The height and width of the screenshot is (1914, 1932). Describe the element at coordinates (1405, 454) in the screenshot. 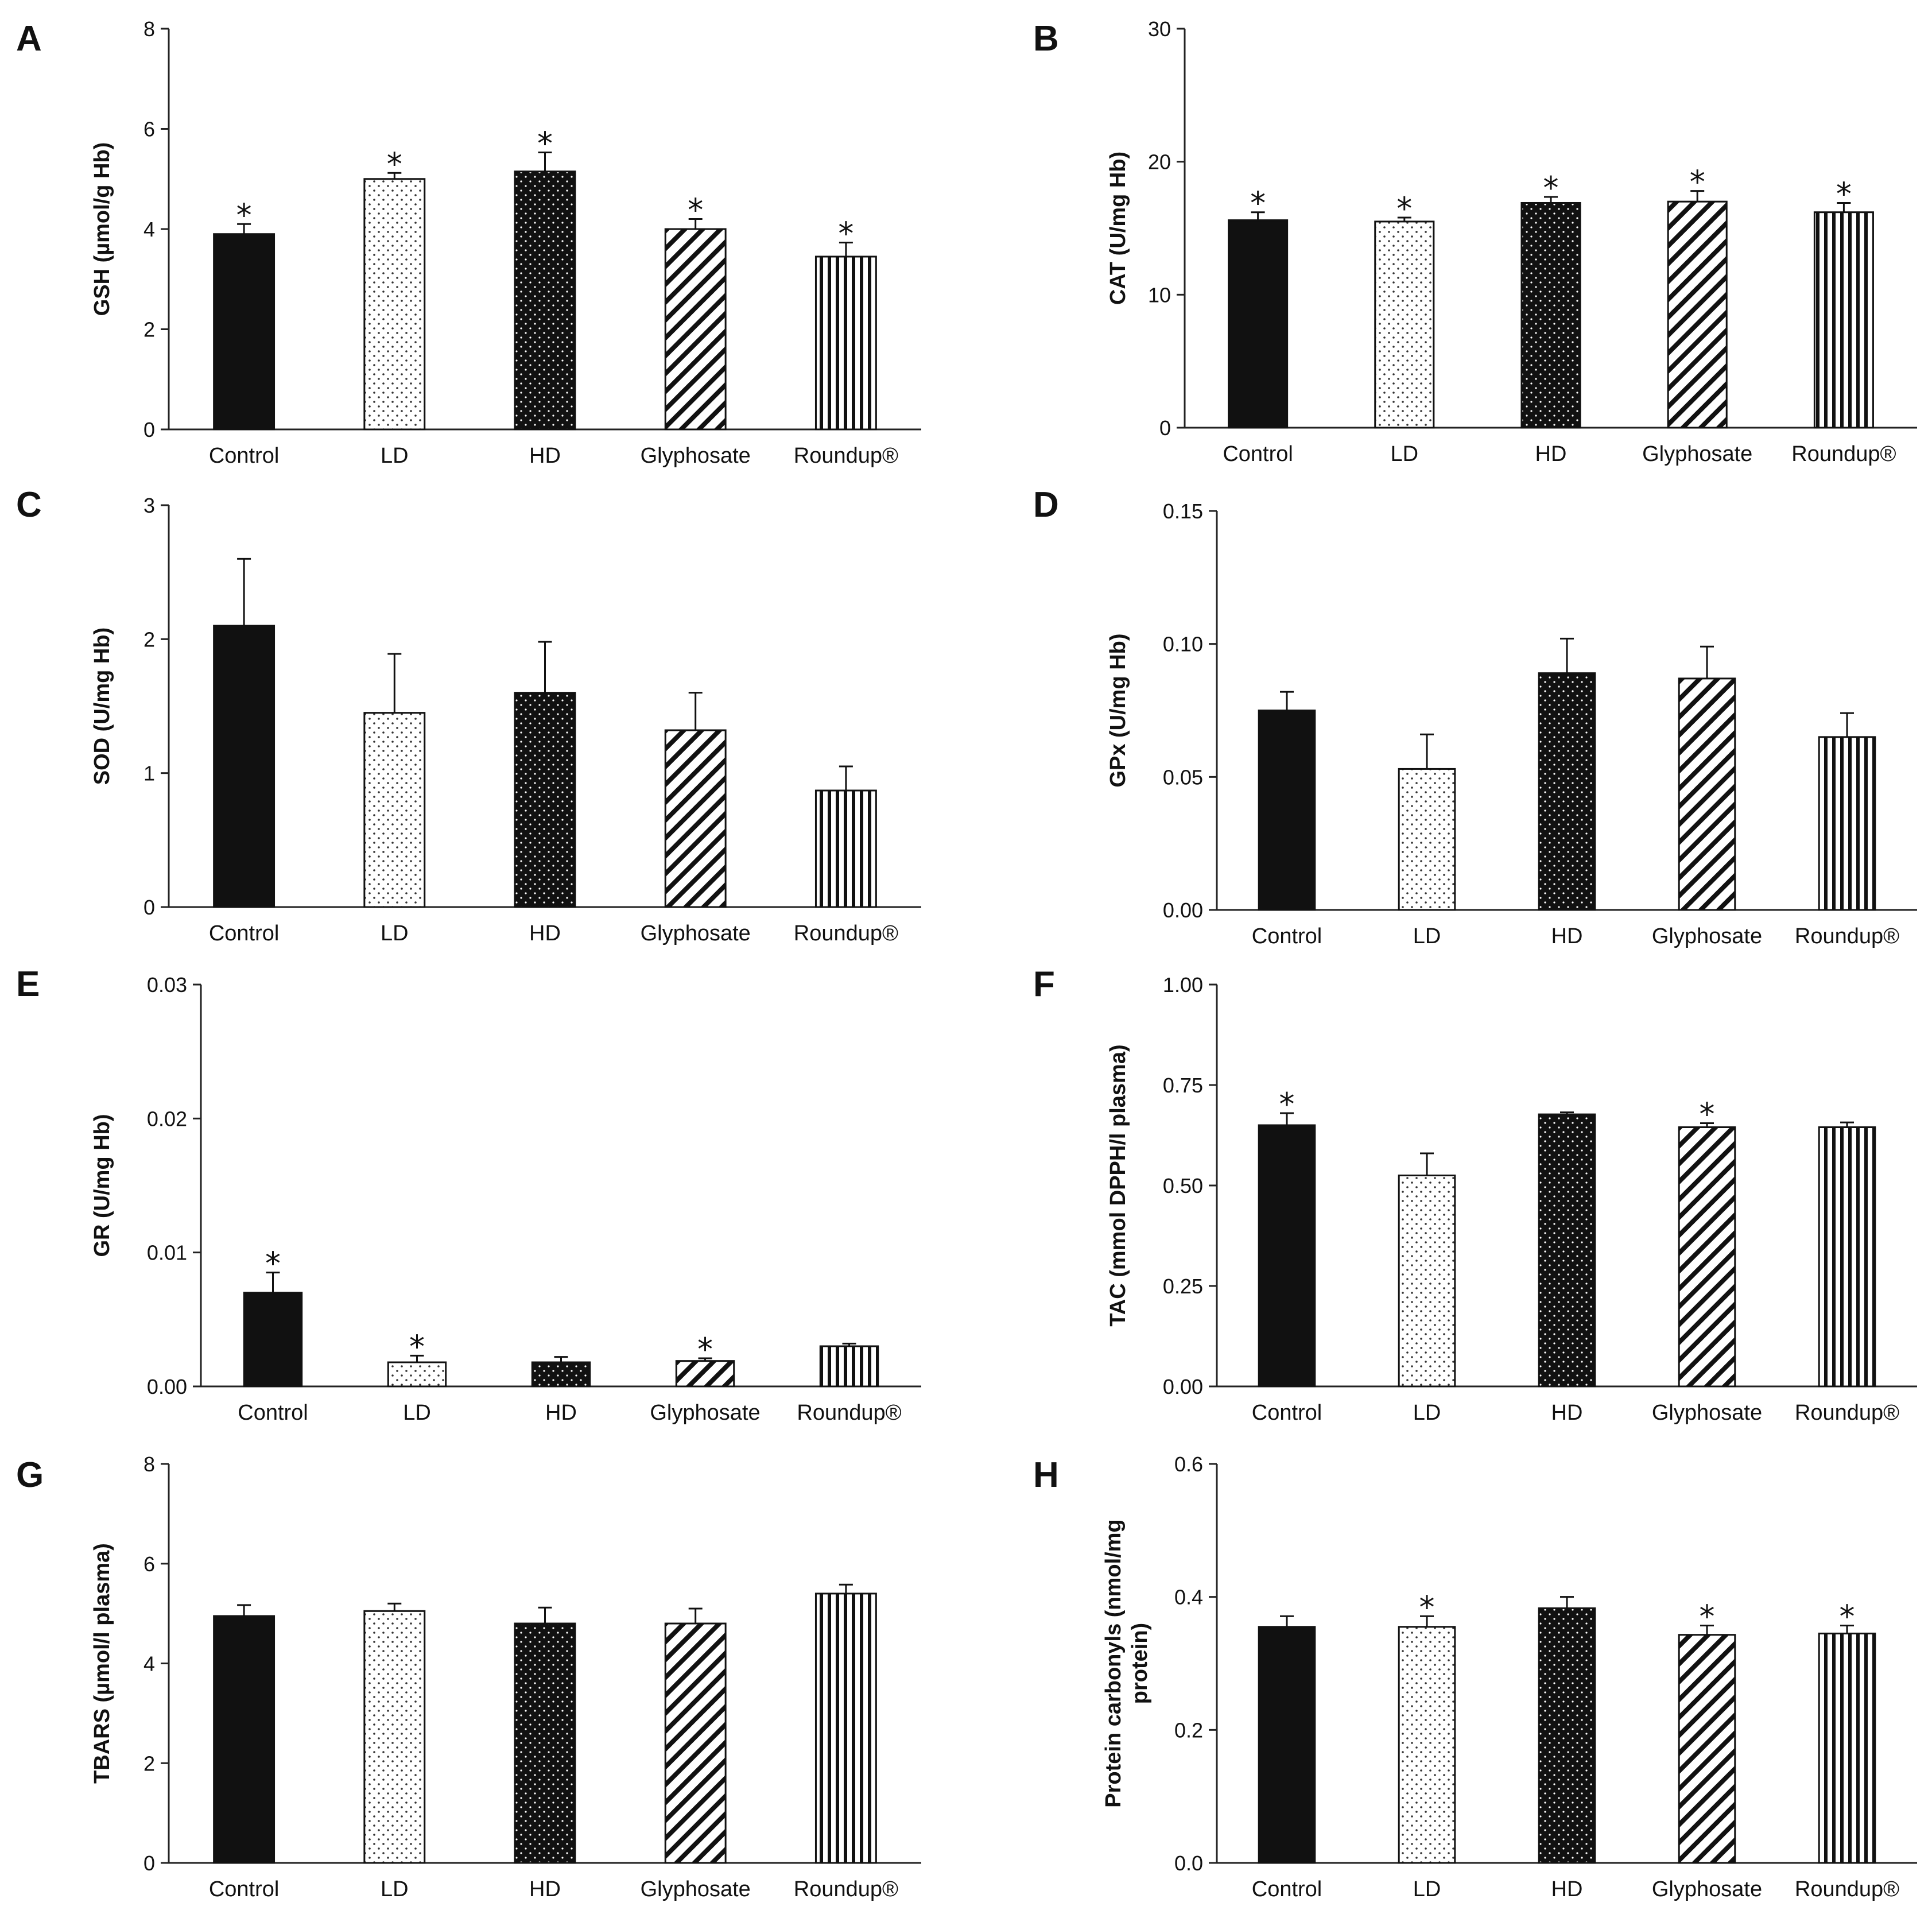

I see `x-tick-label-B-ld: LD` at that location.